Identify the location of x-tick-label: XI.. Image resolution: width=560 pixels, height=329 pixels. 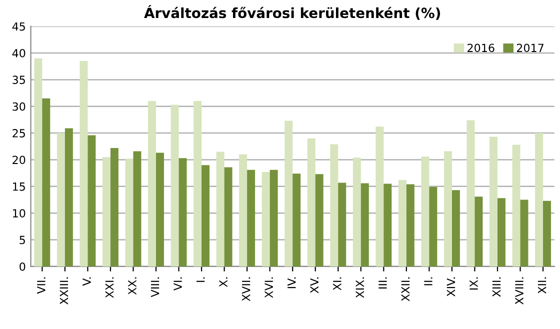
(337, 283).